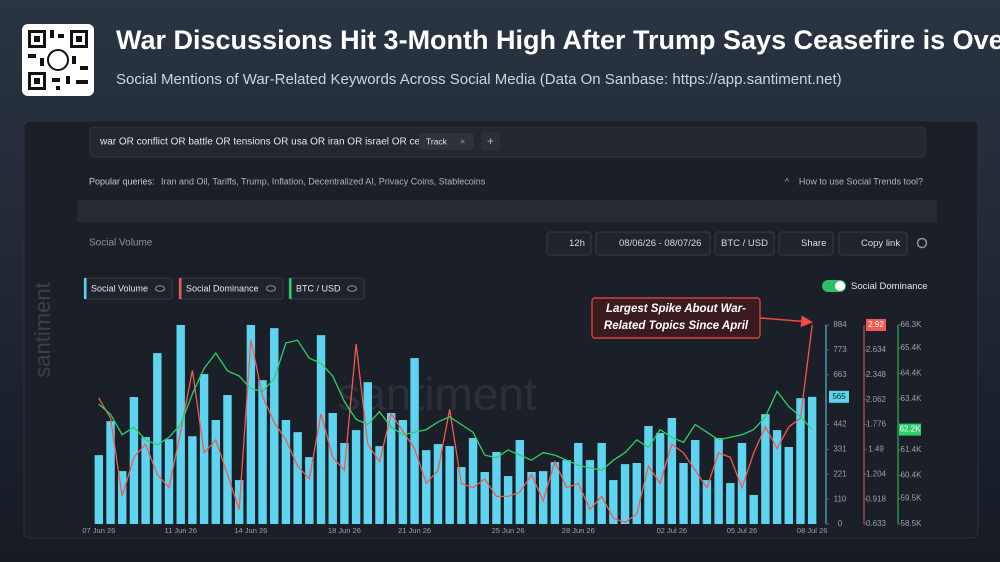 The image size is (1000, 562). I want to click on x-tick-label: 18 Jun 26, so click(344, 530).